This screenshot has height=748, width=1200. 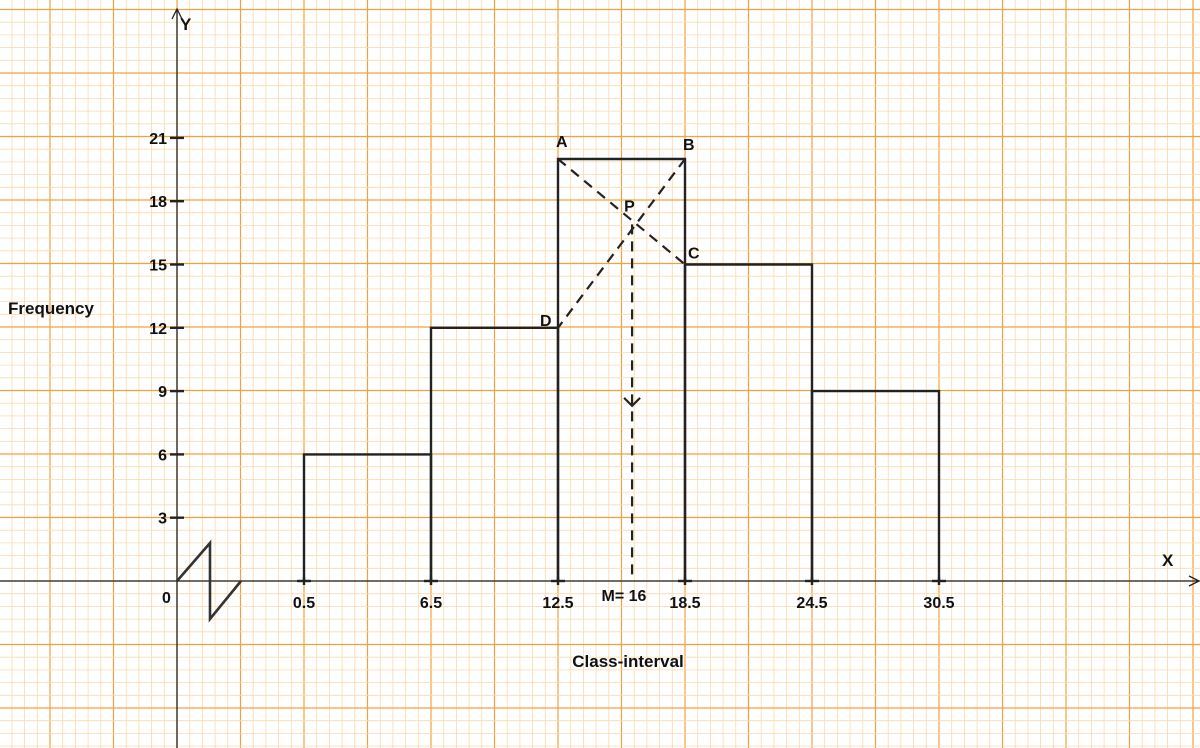 I want to click on x-tick-label: 0.5, so click(x=304, y=603).